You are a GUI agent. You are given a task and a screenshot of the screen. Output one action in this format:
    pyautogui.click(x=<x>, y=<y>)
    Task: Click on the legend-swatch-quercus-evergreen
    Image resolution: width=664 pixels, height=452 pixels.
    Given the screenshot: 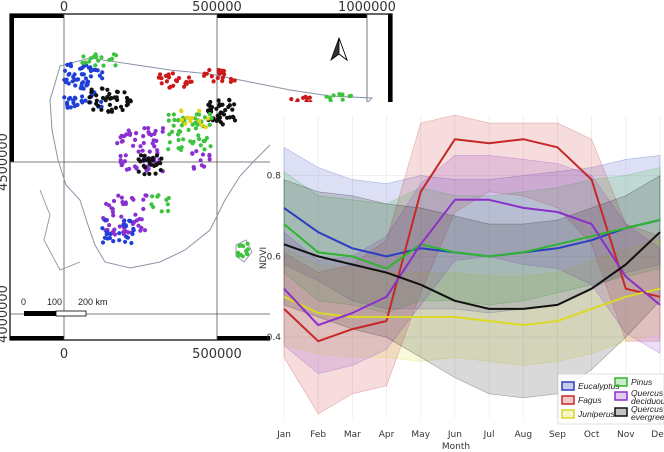 What is the action you would take?
    pyautogui.click(x=621, y=412)
    